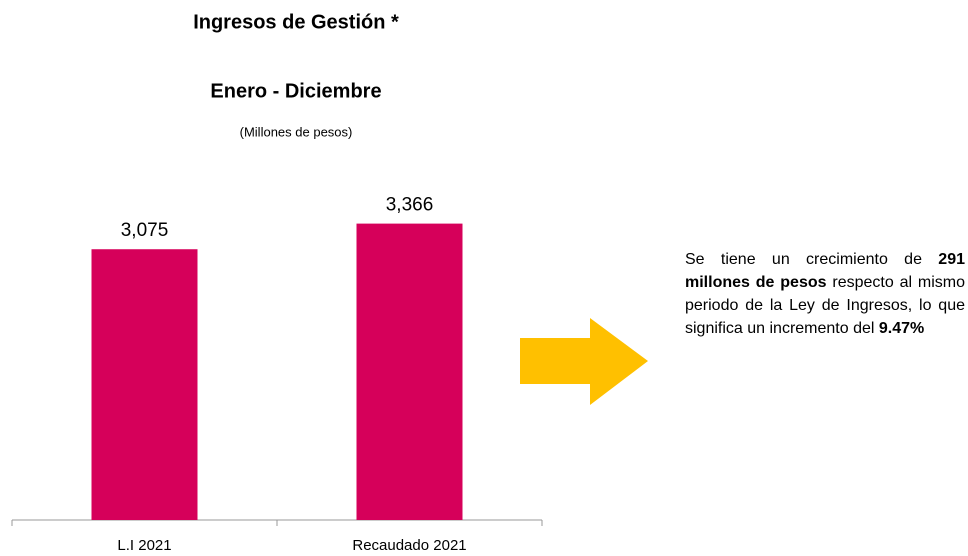 The height and width of the screenshot is (556, 968). What do you see at coordinates (410, 205) in the screenshot?
I see `value-label: 3,366` at bounding box center [410, 205].